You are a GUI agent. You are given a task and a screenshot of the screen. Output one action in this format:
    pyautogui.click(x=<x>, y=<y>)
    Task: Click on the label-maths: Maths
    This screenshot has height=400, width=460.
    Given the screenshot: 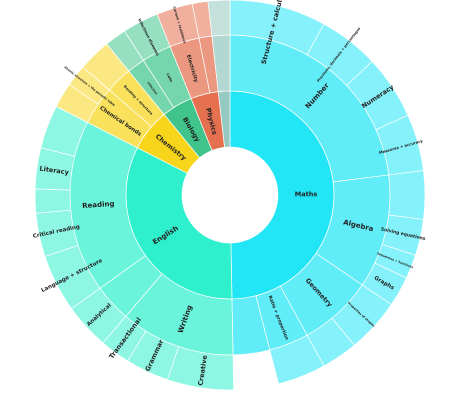 What is the action you would take?
    pyautogui.click(x=306, y=194)
    